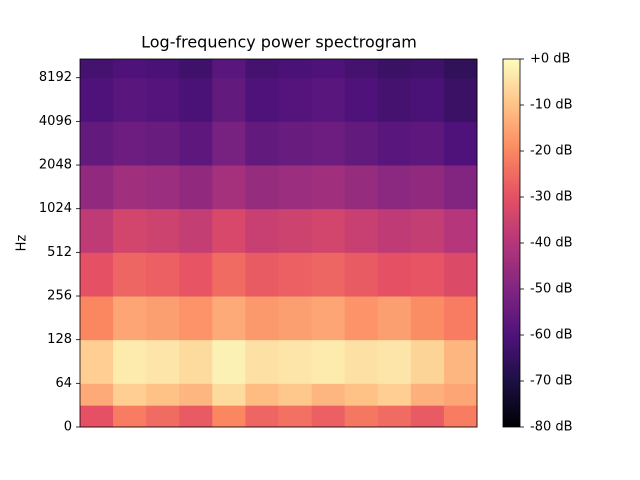  I want to click on colorbar-tick-label: -20 dB, so click(551, 151).